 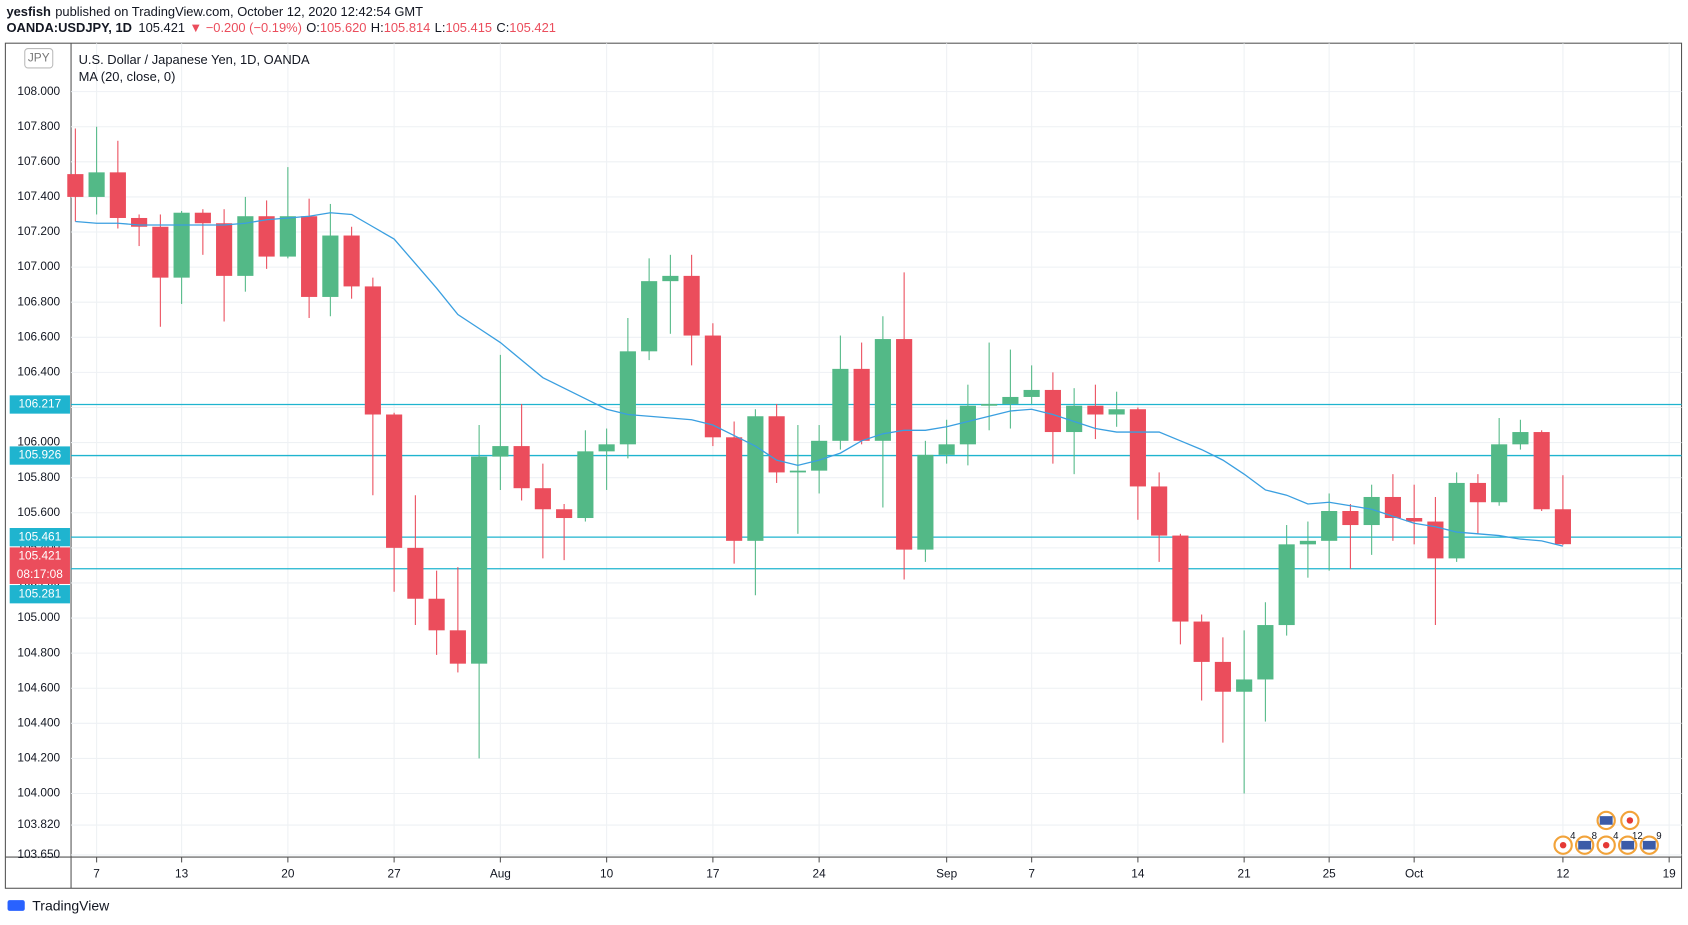 I want to click on h: 105.814, so click(x=407, y=28).